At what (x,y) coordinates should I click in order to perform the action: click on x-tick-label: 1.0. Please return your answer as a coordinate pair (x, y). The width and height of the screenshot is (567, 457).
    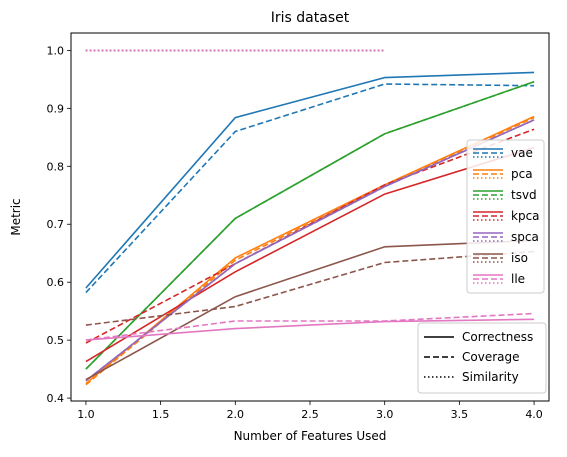
    Looking at the image, I should click on (86, 414).